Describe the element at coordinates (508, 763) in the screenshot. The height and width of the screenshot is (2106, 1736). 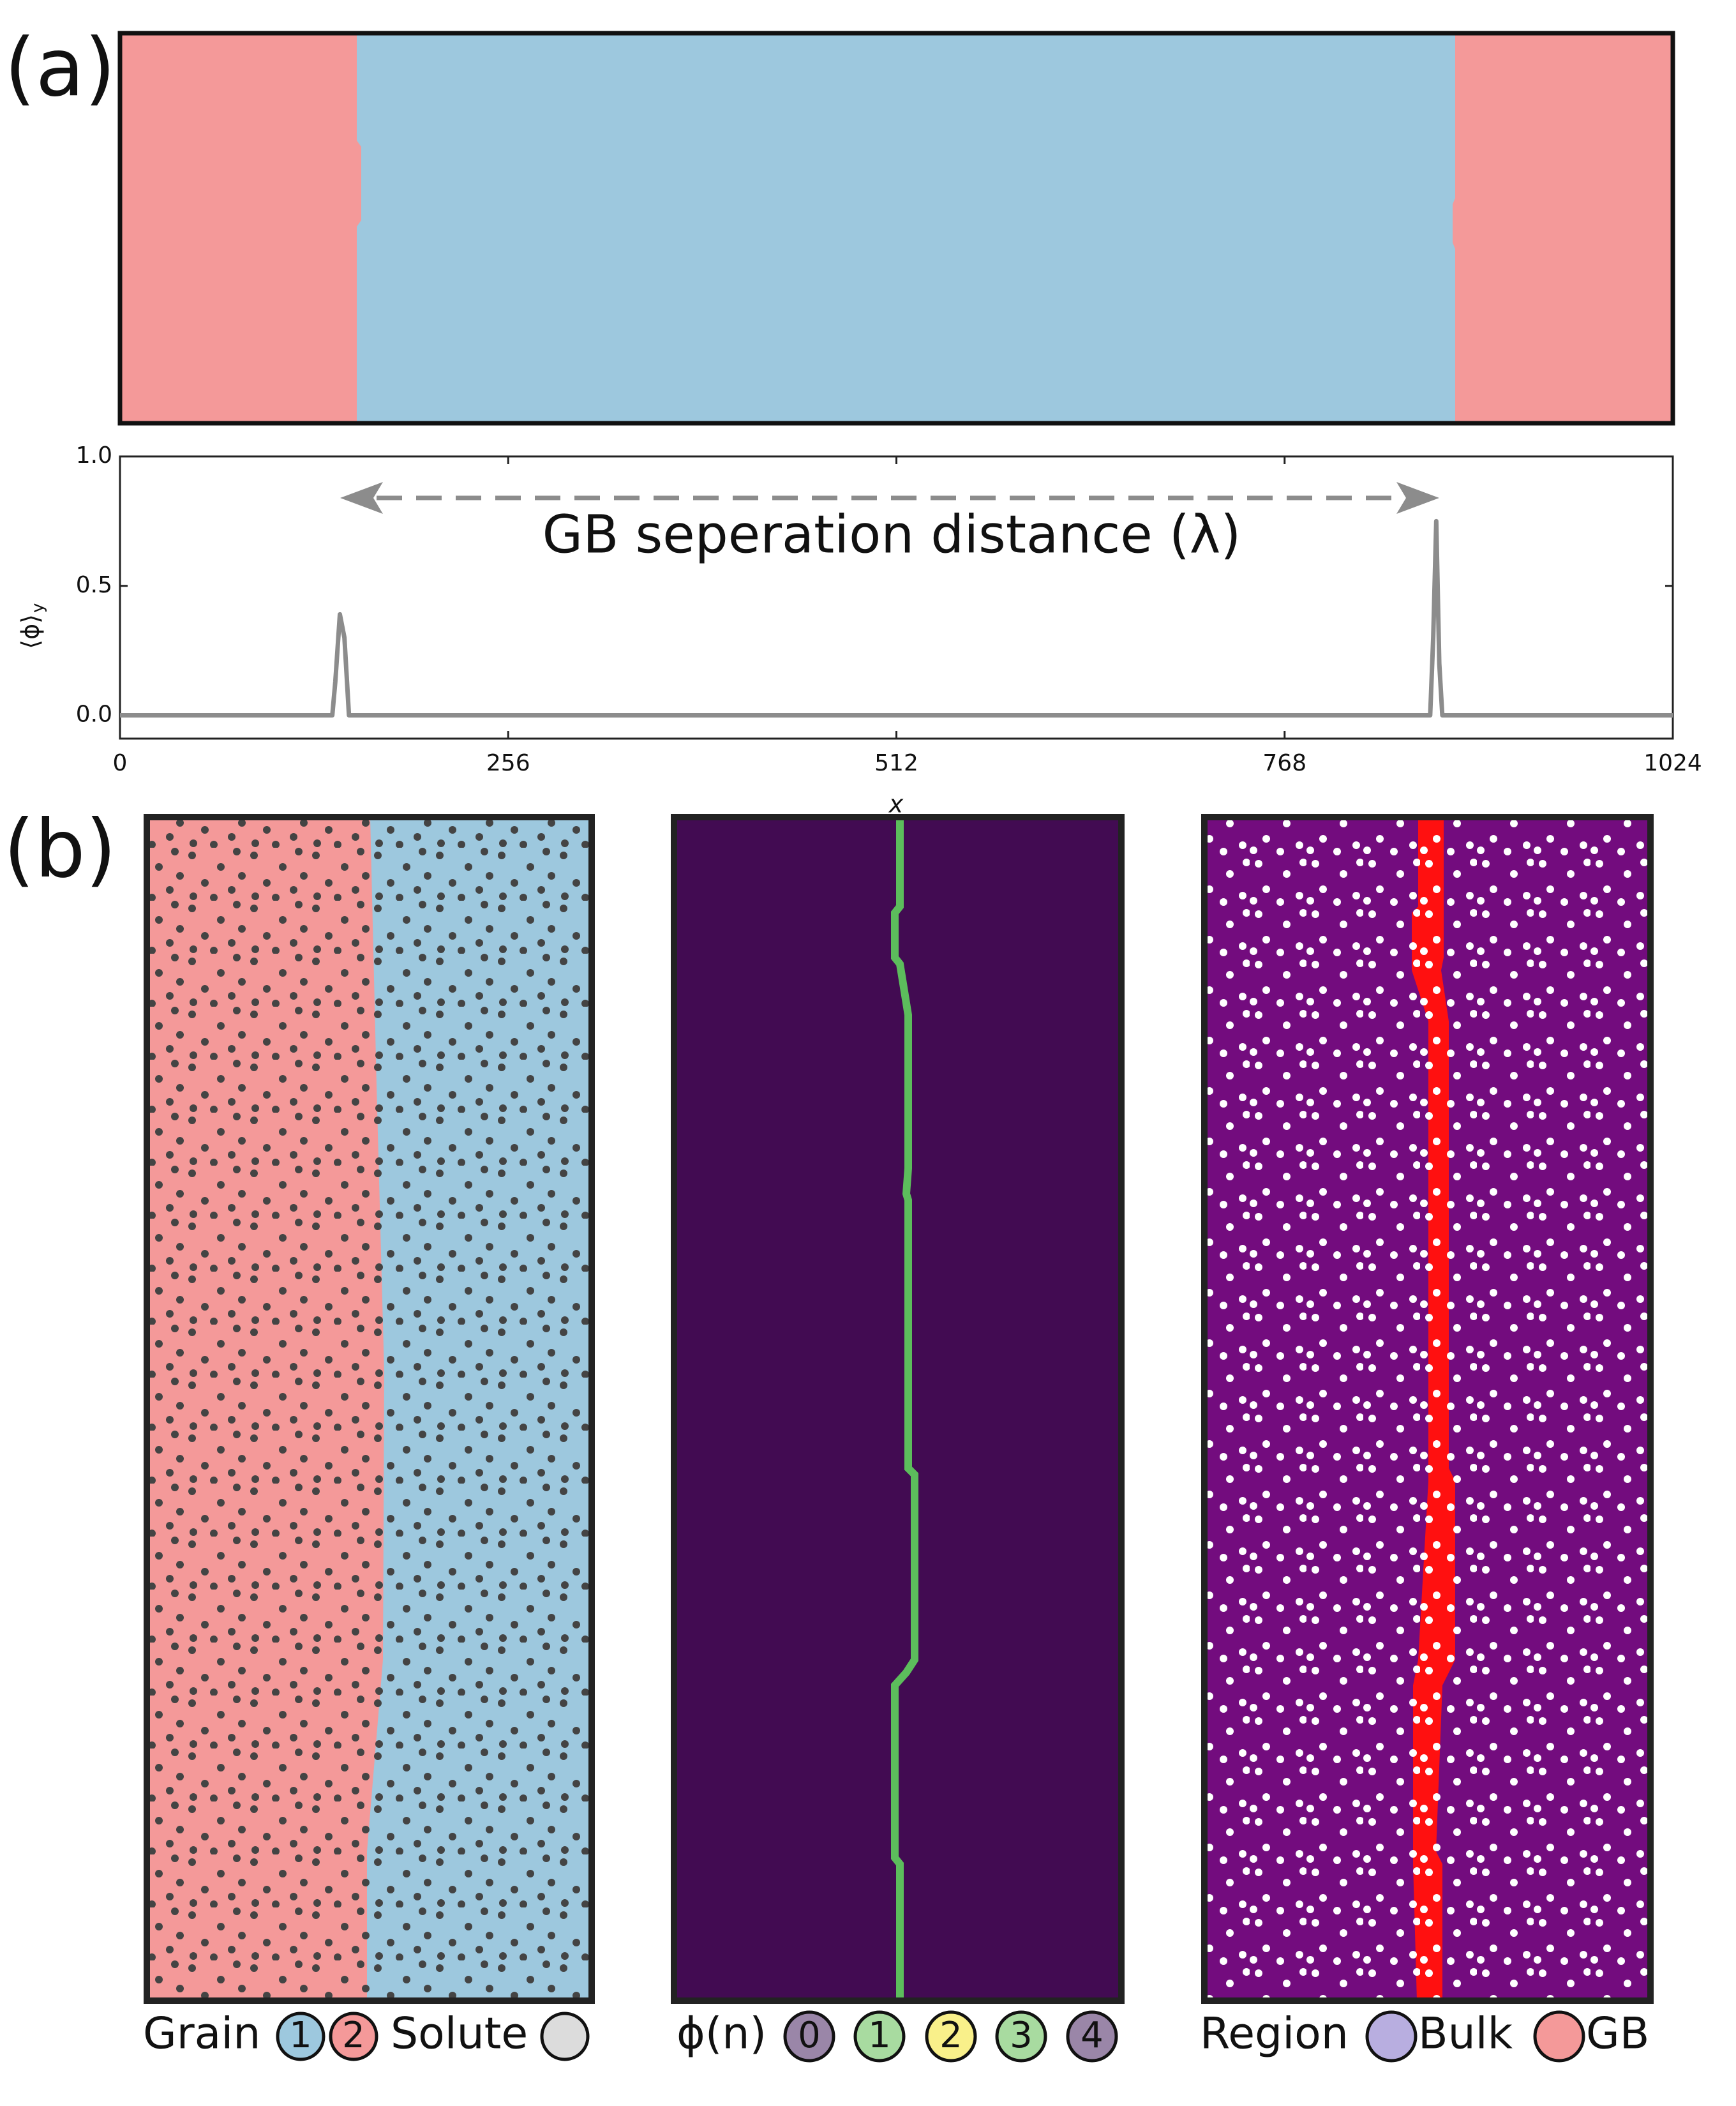
I see `x-tick-label: 256` at that location.